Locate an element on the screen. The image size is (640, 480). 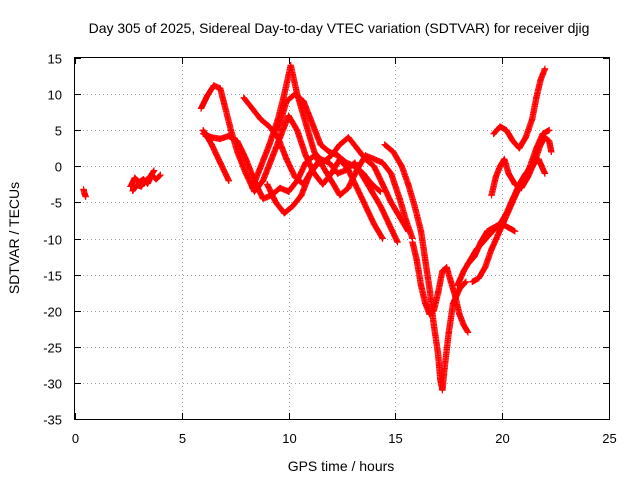
x-tick-label: 0 is located at coordinates (75, 438).